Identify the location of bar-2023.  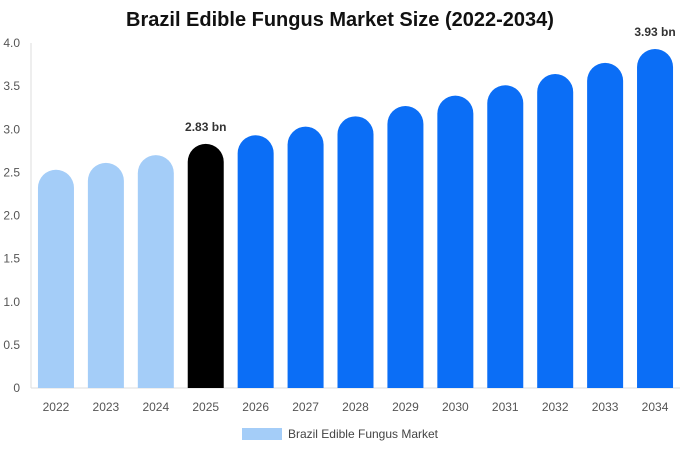
(105, 275).